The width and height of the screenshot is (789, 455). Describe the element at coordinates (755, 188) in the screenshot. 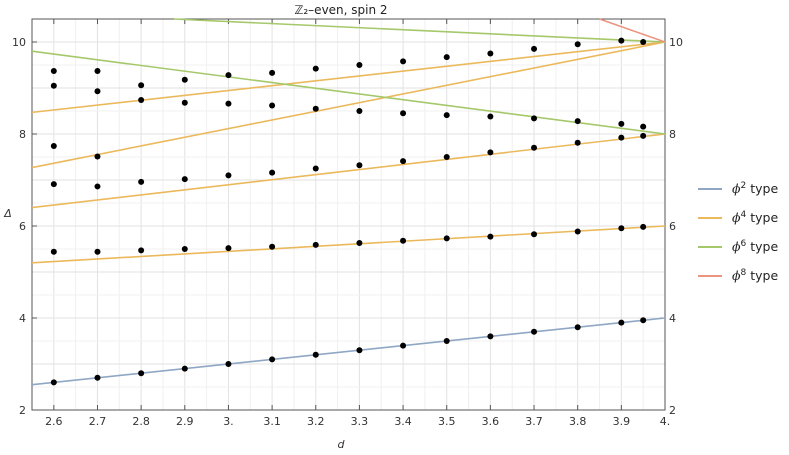

I see `legend-label: ϕ2 type` at that location.